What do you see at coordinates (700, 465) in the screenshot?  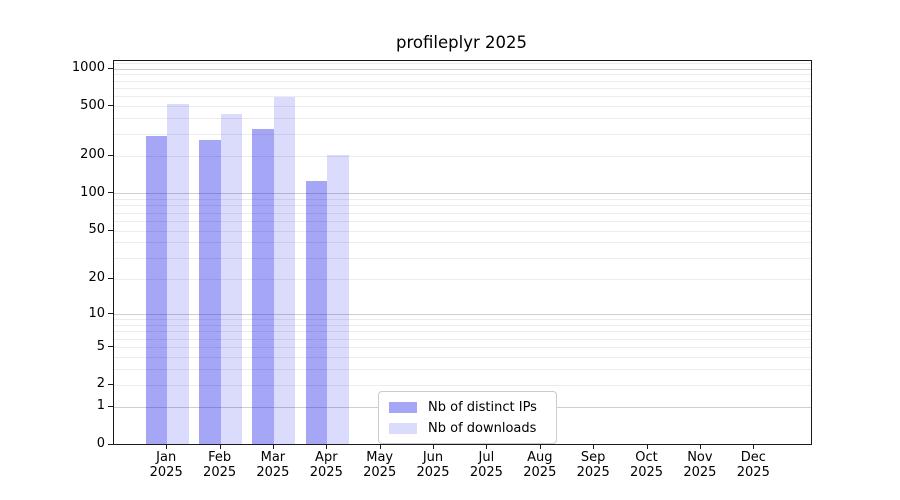 I see `x-tick-label-nov: Nov 2025` at bounding box center [700, 465].